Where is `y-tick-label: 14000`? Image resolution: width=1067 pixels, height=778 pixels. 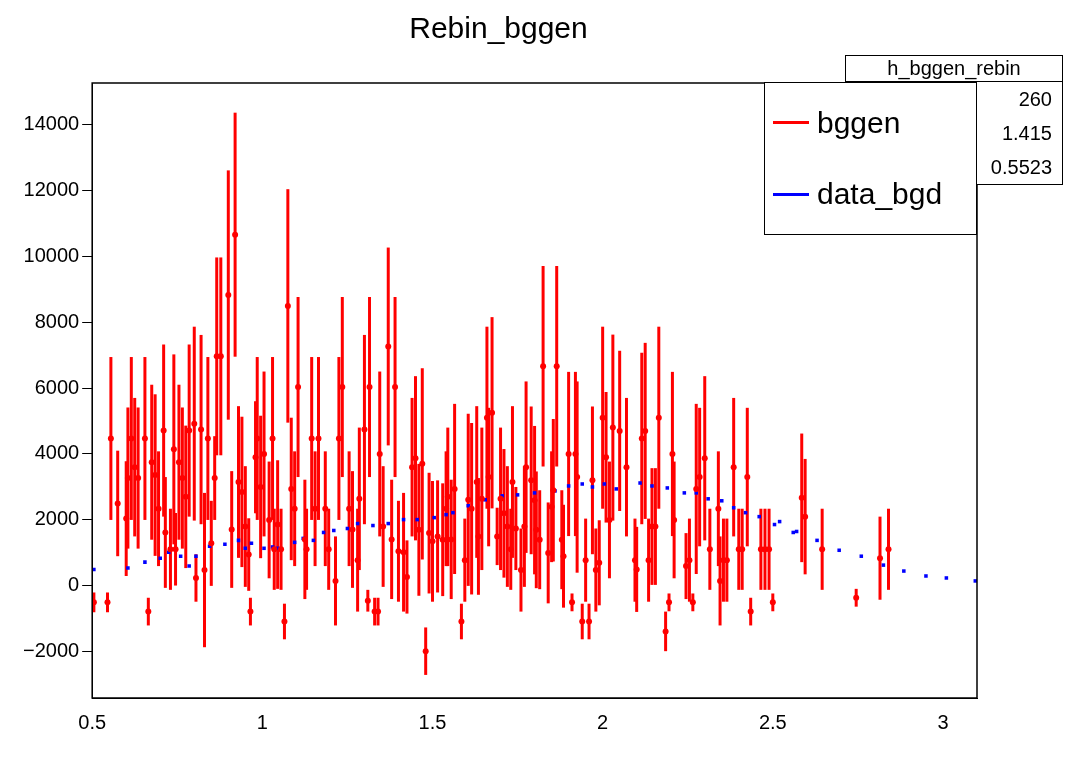 y-tick-label: 14000 is located at coordinates (51, 122).